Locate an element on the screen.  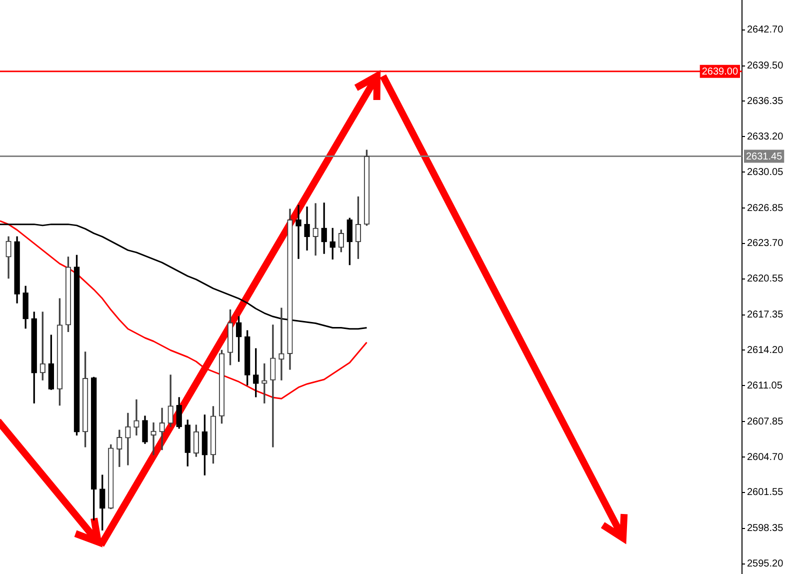
y-tick-label: 2607.85 is located at coordinates (765, 422).